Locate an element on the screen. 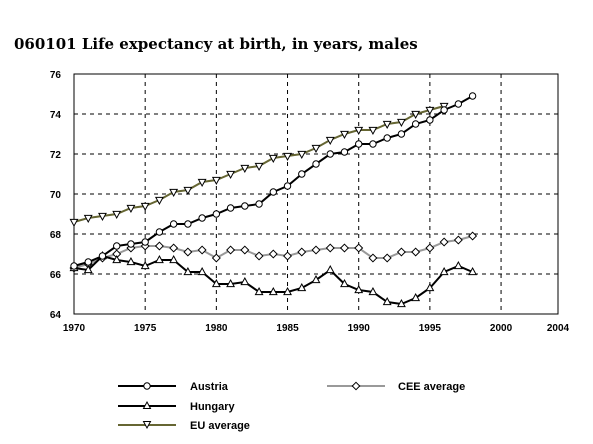 The height and width of the screenshot is (444, 593). x-tick-label: 2004 is located at coordinates (558, 328).